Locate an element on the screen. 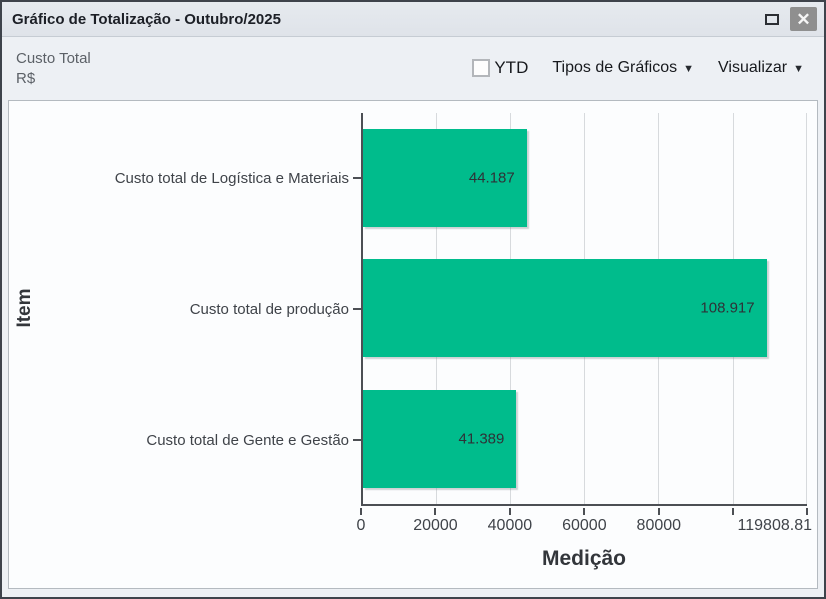 The height and width of the screenshot is (599, 826). bar-value-label: 108.917 is located at coordinates (727, 308).